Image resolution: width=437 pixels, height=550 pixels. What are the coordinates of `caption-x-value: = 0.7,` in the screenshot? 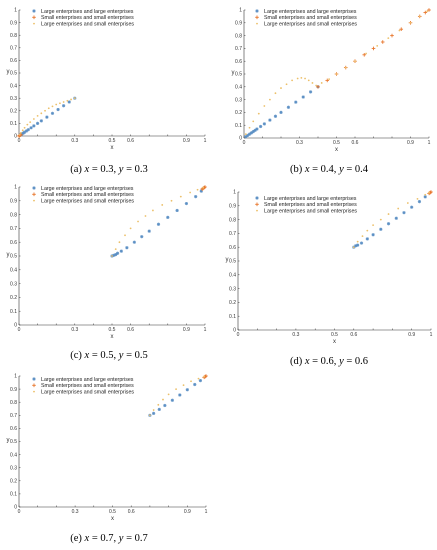 It's located at (104, 538).